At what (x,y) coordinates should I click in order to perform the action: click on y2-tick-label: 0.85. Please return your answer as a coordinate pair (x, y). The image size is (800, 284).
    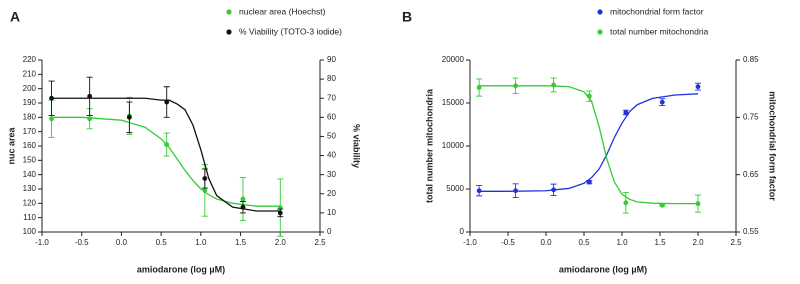
    Looking at the image, I should click on (751, 59).